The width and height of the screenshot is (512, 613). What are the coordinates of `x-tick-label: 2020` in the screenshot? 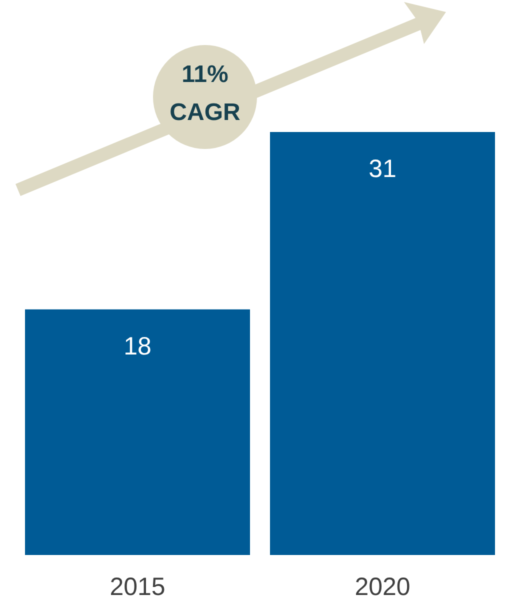 It's located at (382, 586).